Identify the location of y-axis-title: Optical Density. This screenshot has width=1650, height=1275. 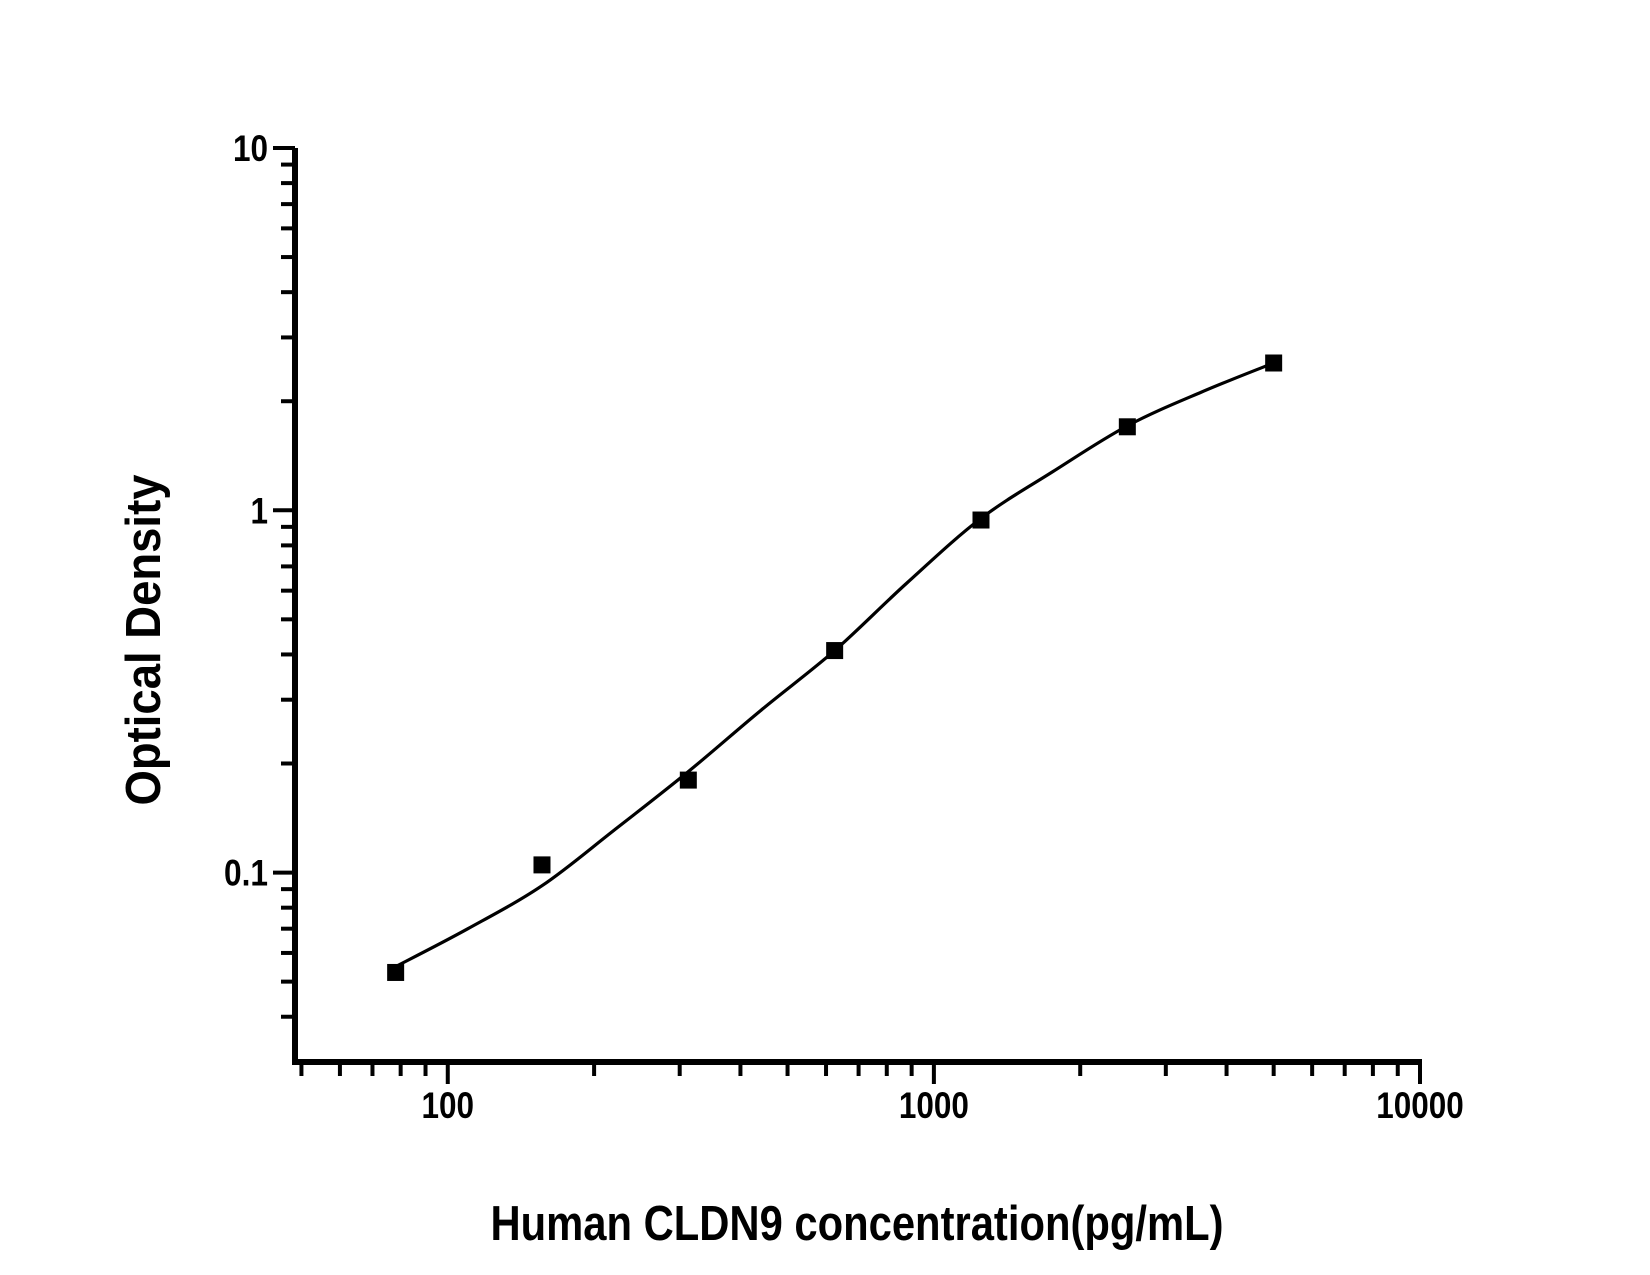
(144, 640).